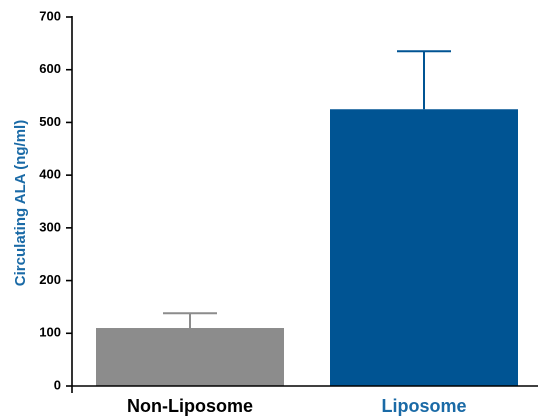  Describe the element at coordinates (20, 203) in the screenshot. I see `y-axis-title: Circulating ALA (ng/ml)` at that location.